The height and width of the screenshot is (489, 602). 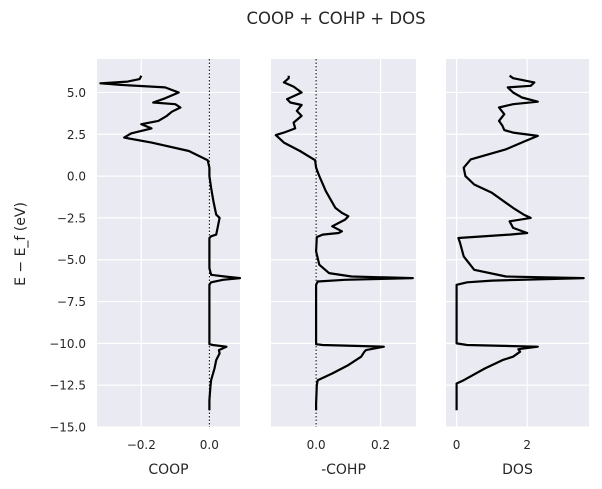 What do you see at coordinates (76, 135) in the screenshot?
I see `y-tick-label: 2.5` at bounding box center [76, 135].